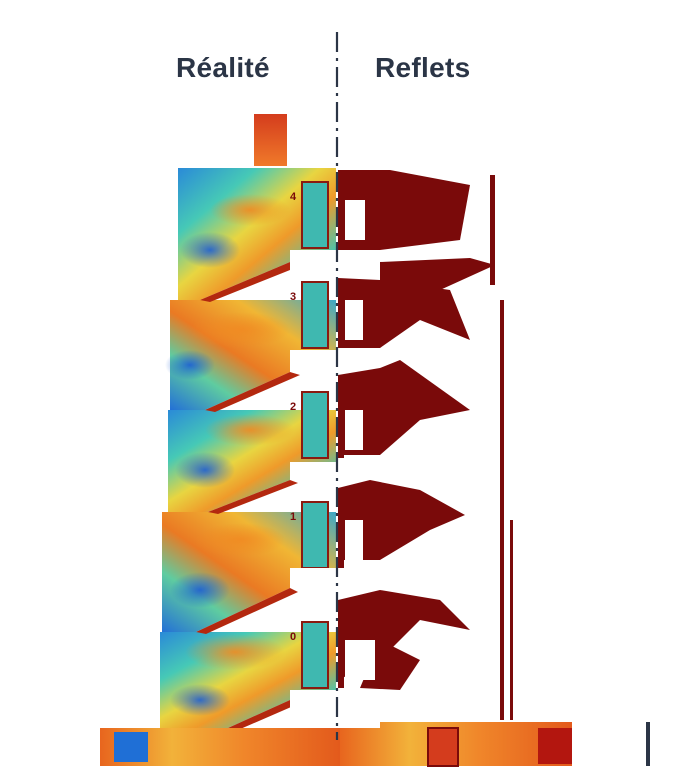  Describe the element at coordinates (375, 744) in the screenshot. I see `ground-level` at that location.